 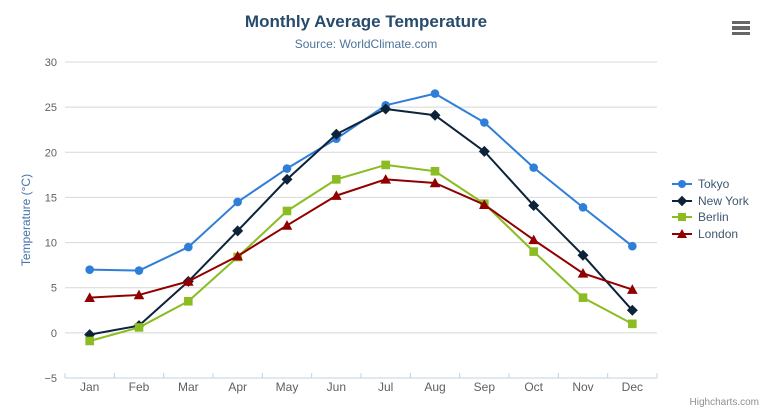 I want to click on legend-label: London, so click(x=718, y=233).